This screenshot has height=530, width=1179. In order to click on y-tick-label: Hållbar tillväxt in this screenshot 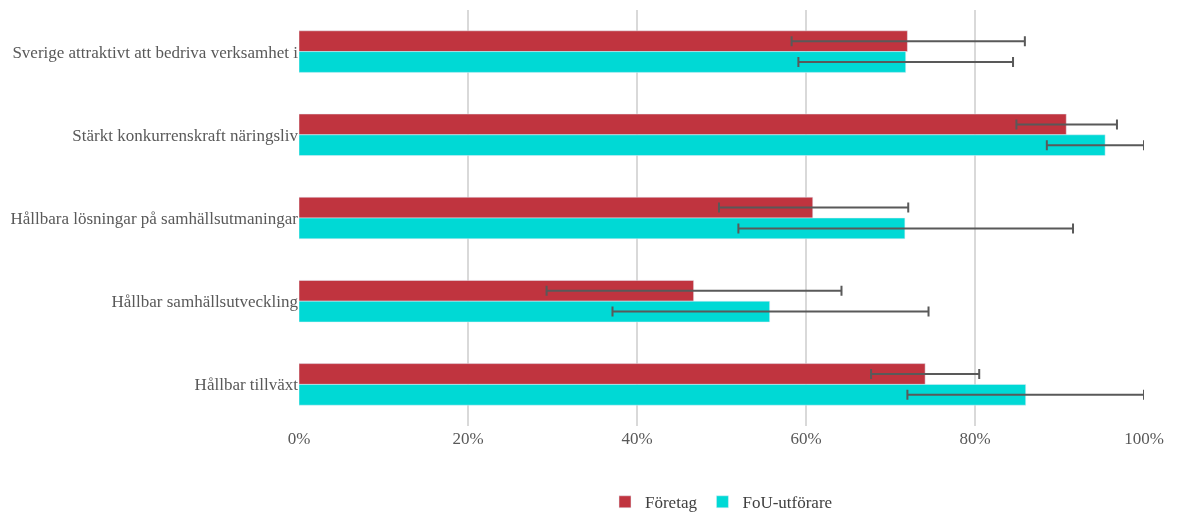, I will do `click(246, 385)`.